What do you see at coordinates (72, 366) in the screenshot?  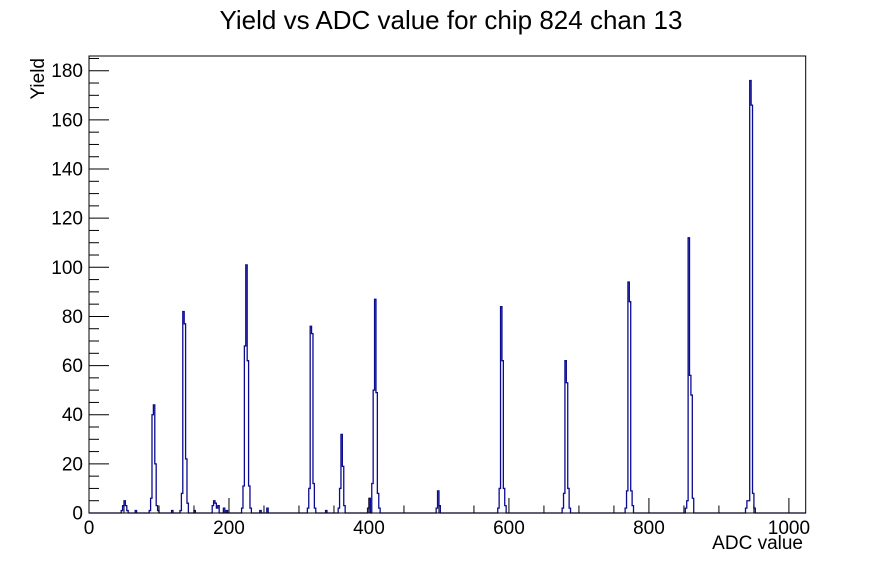 I see `y-tick-label: 60` at bounding box center [72, 366].